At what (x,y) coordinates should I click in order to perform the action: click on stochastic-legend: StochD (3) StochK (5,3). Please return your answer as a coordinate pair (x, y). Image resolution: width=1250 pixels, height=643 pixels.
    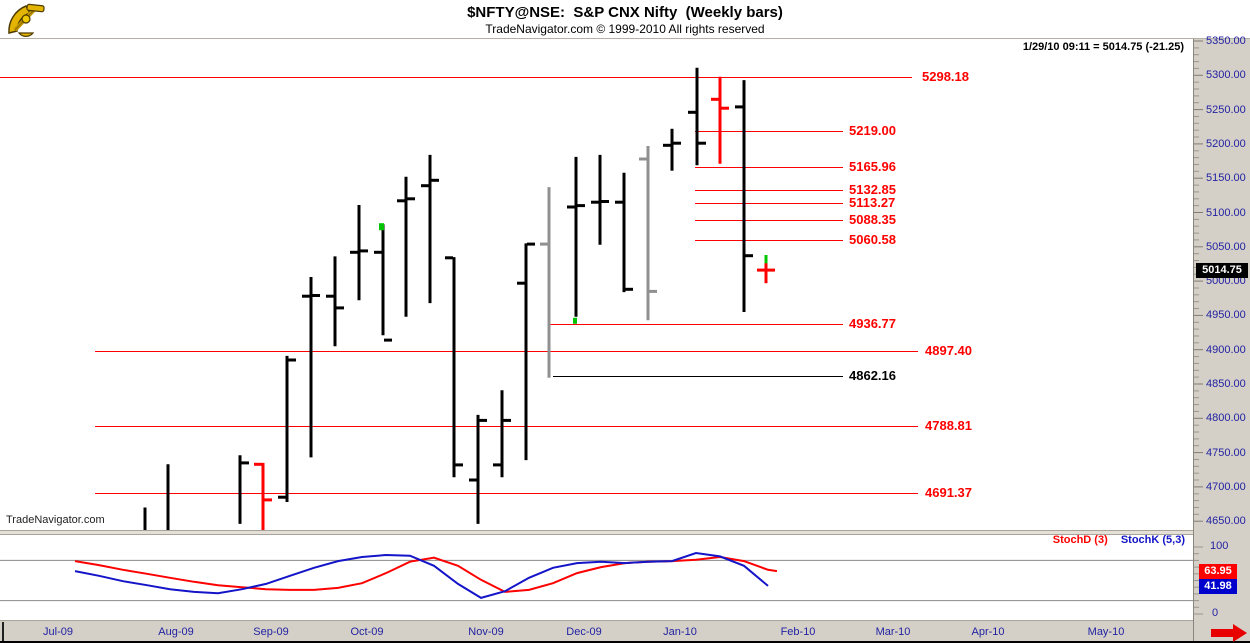
    Looking at the image, I should click on (1114, 540).